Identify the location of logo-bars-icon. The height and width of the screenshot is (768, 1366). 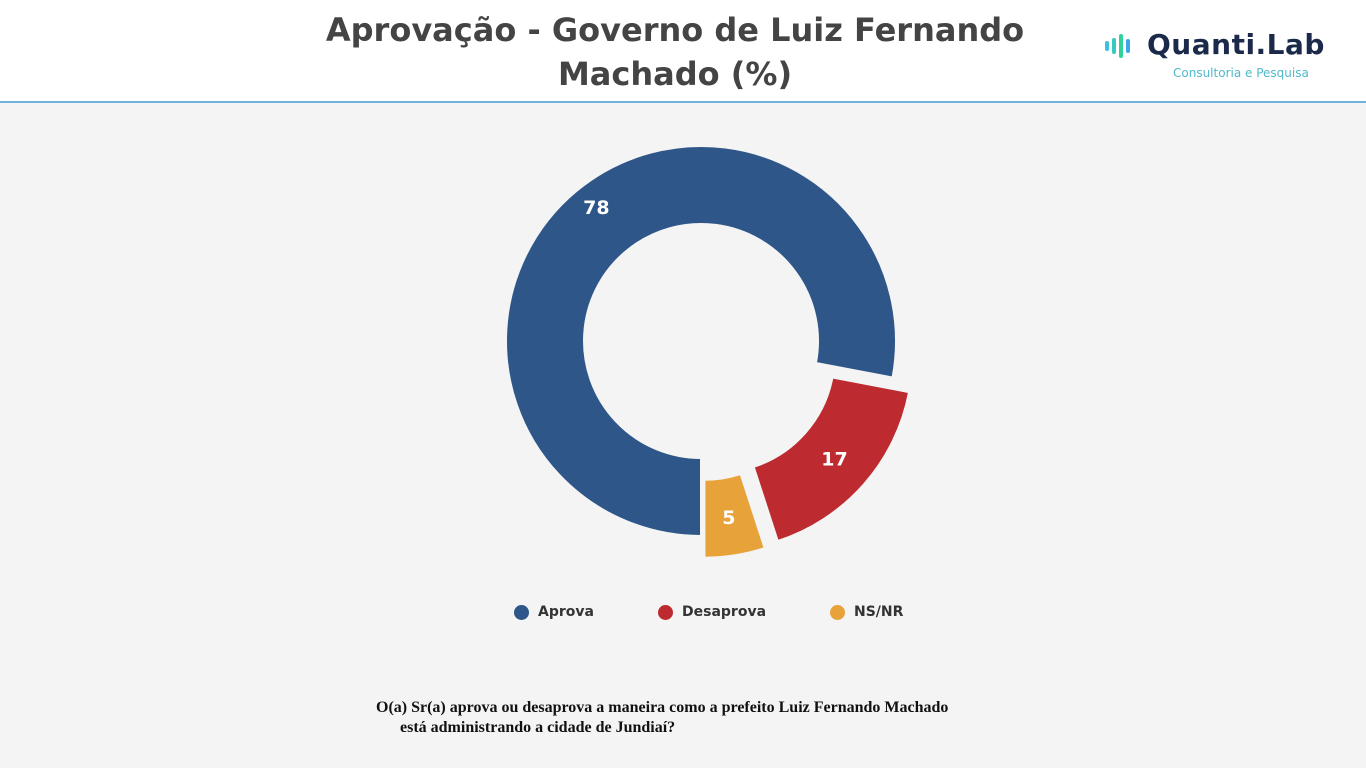
(1117, 46).